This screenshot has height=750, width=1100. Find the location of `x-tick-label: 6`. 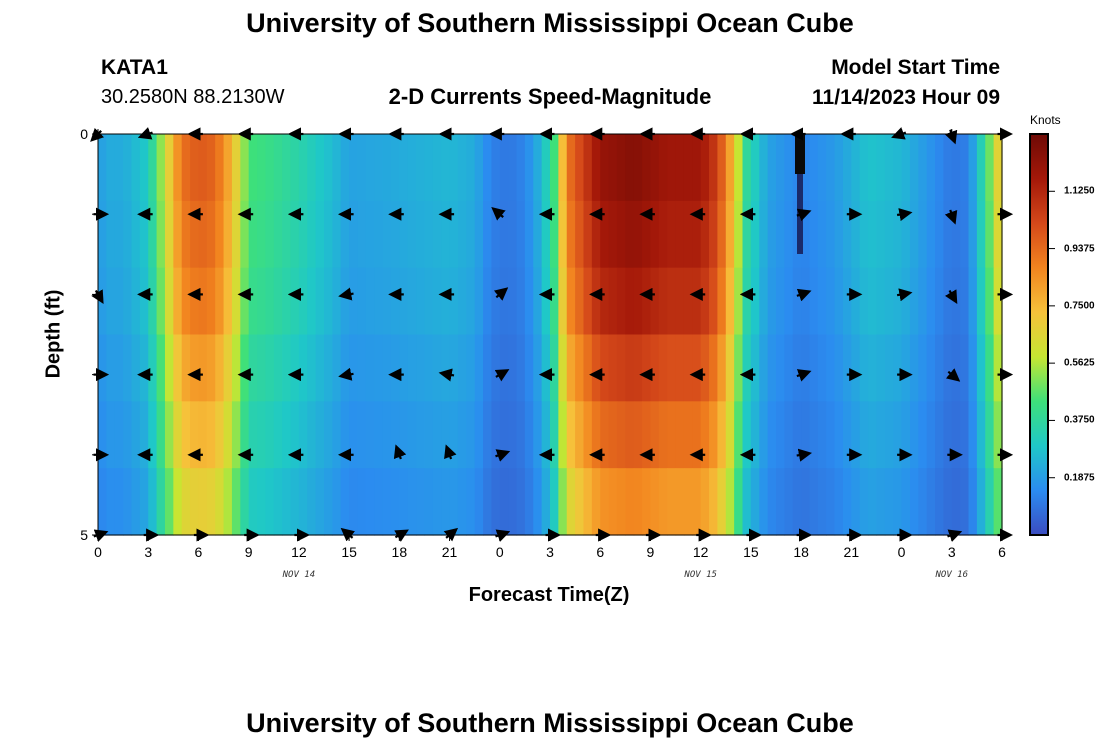

x-tick-label: 6 is located at coordinates (198, 552).